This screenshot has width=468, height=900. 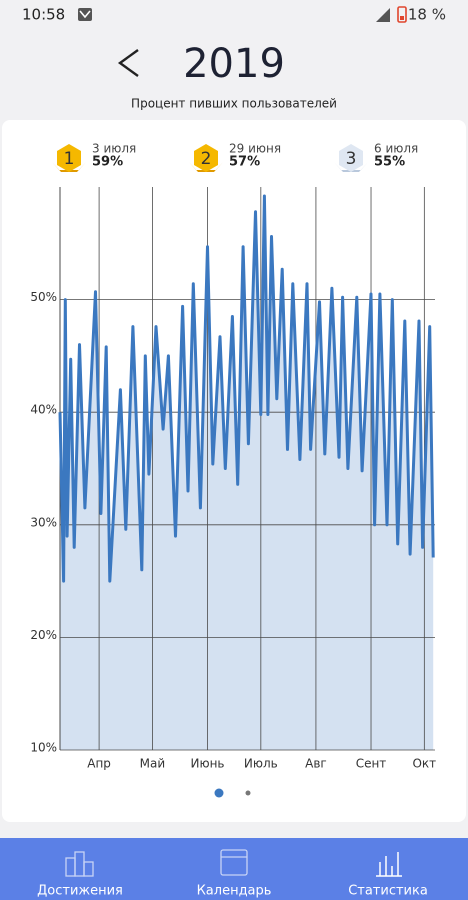 I want to click on y-tick-label: 30%, so click(x=43, y=522).